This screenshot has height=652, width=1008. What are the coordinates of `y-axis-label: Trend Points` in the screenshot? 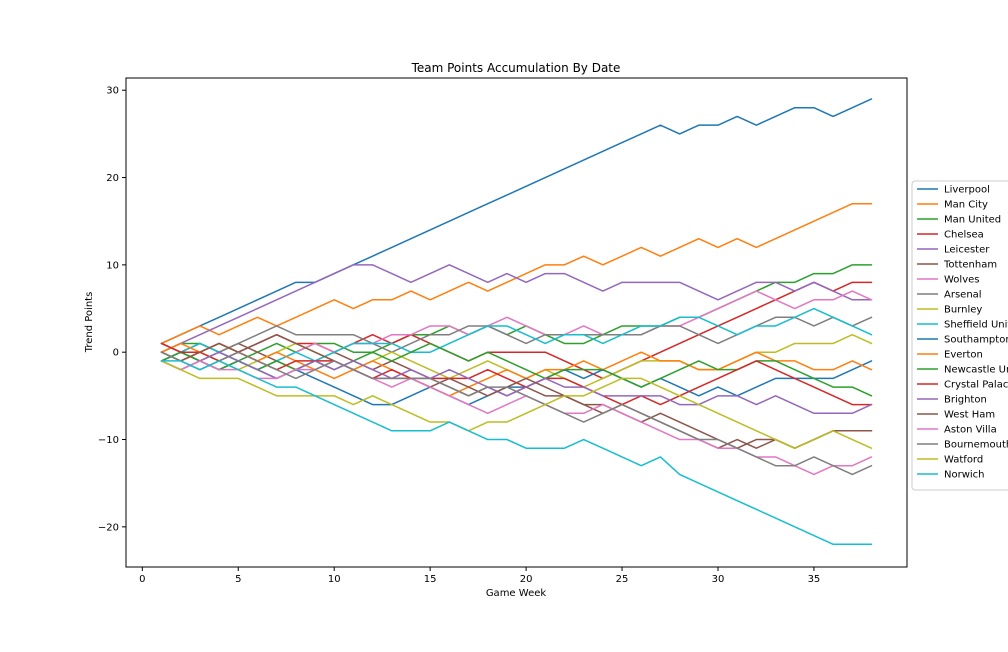 It's located at (89, 323).